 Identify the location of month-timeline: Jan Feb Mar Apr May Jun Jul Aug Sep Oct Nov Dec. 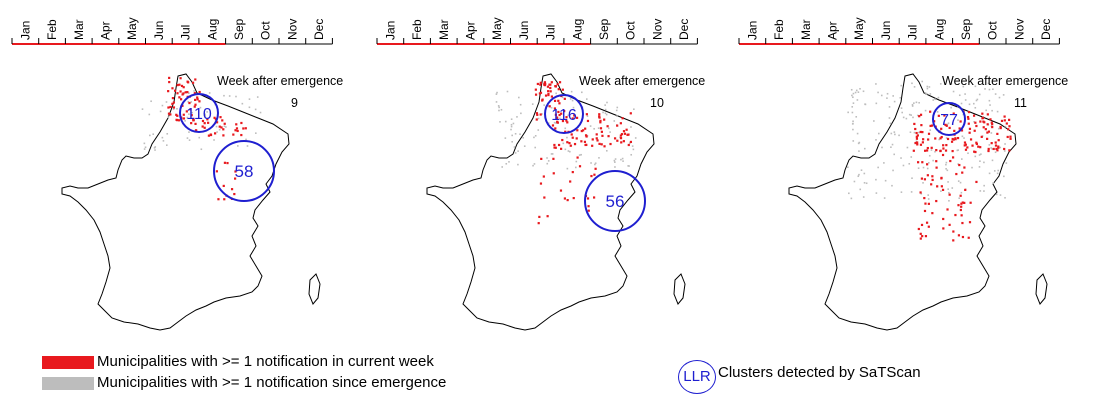
(537, 31).